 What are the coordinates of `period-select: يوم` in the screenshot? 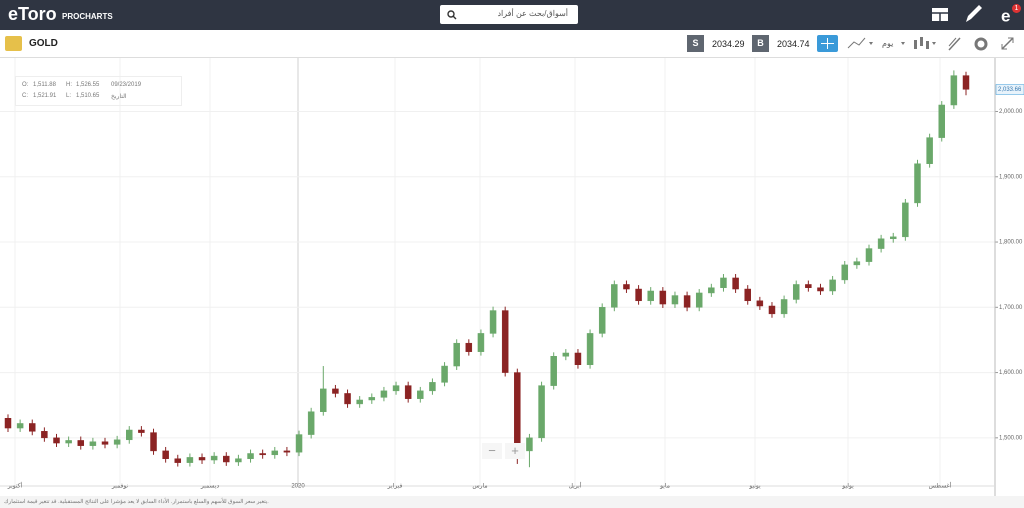 It's located at (888, 43).